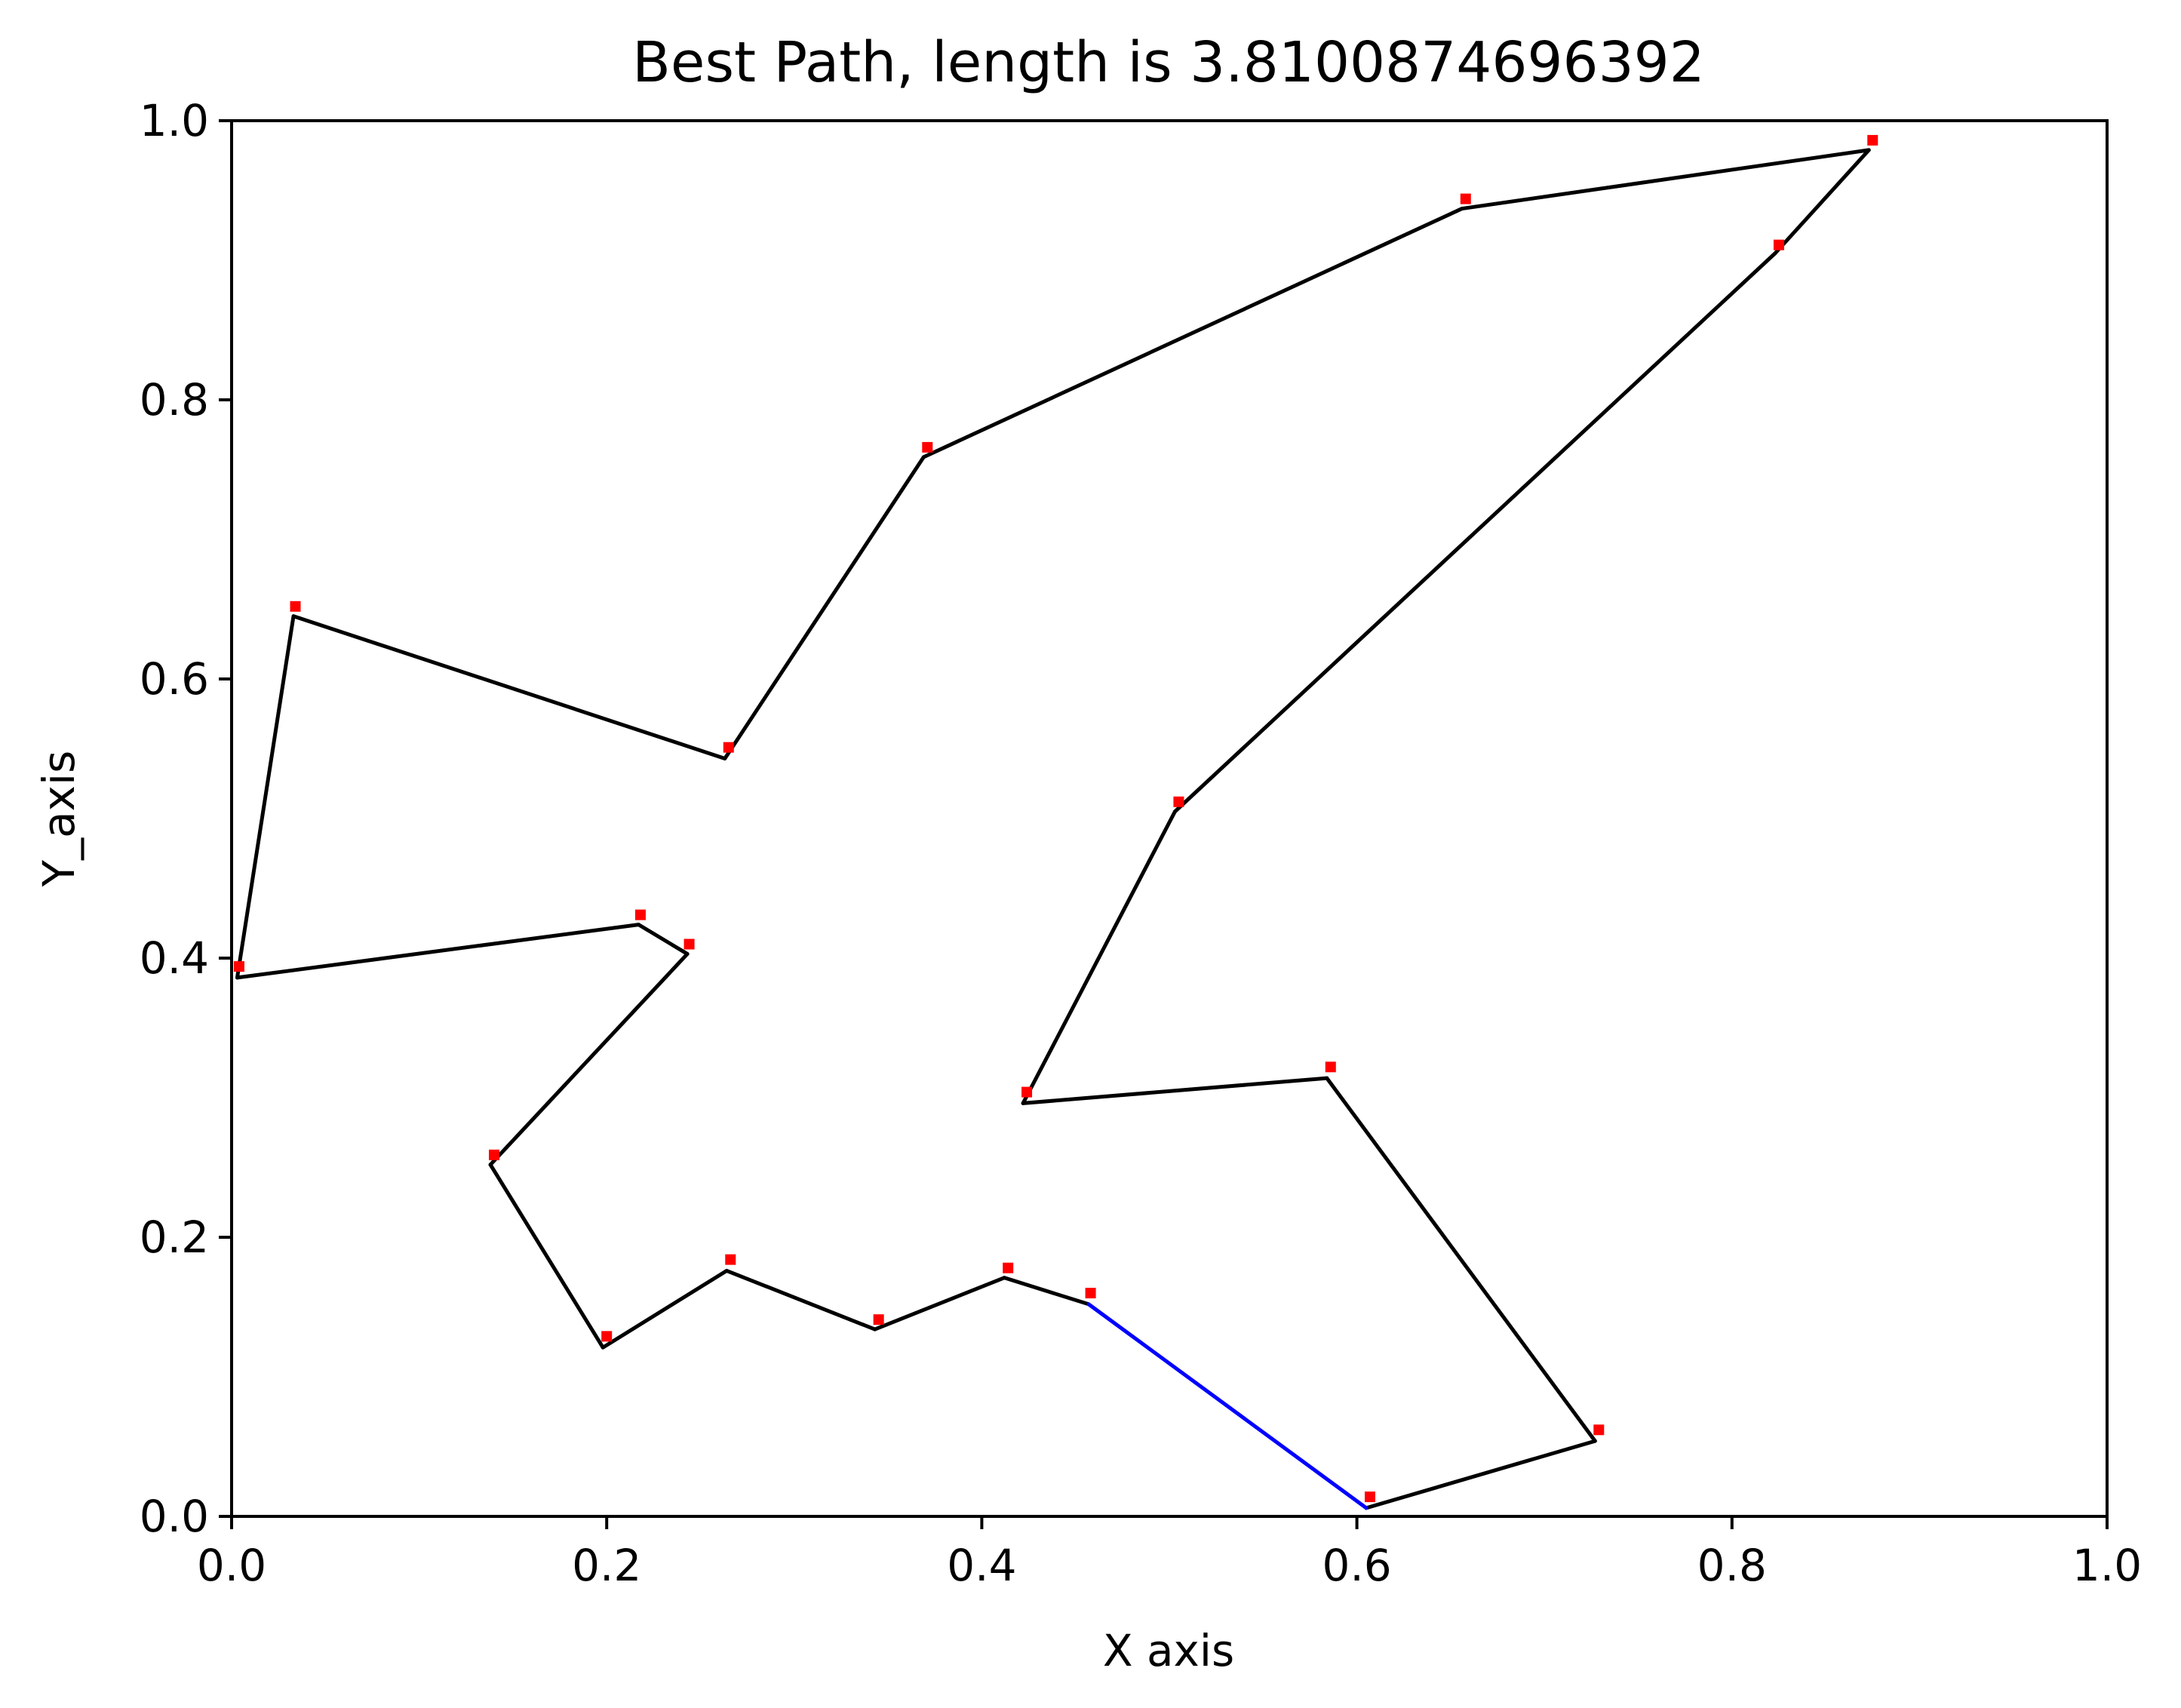 The height and width of the screenshot is (1708, 2181). Describe the element at coordinates (1356, 1565) in the screenshot. I see `x-tick-label: 0.6` at that location.